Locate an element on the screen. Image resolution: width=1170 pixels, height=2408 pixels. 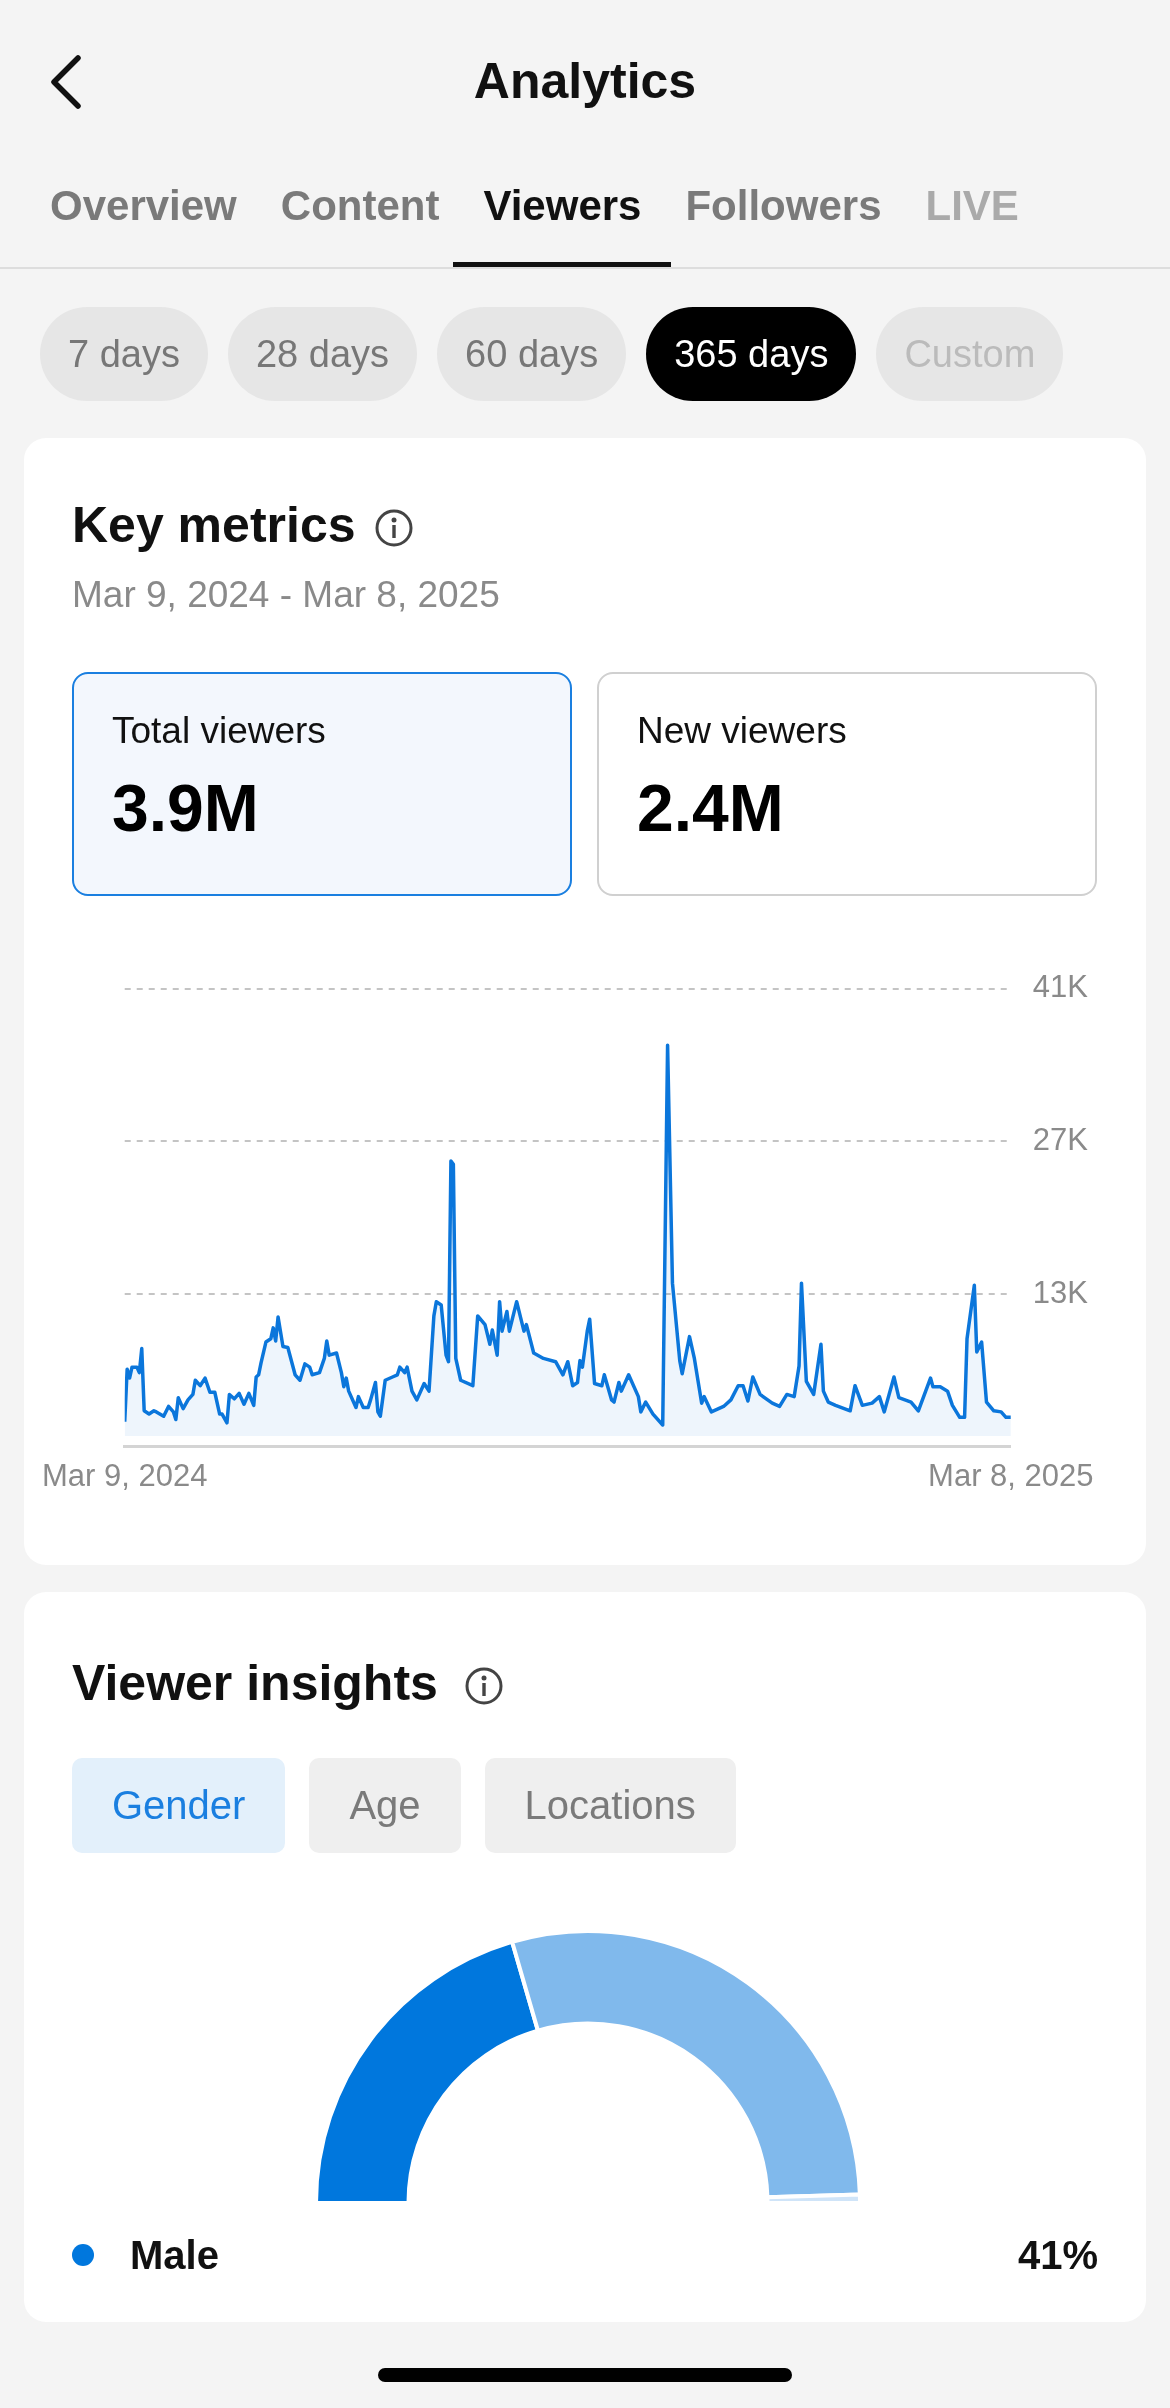
text: Gender is located at coordinates (179, 1805).